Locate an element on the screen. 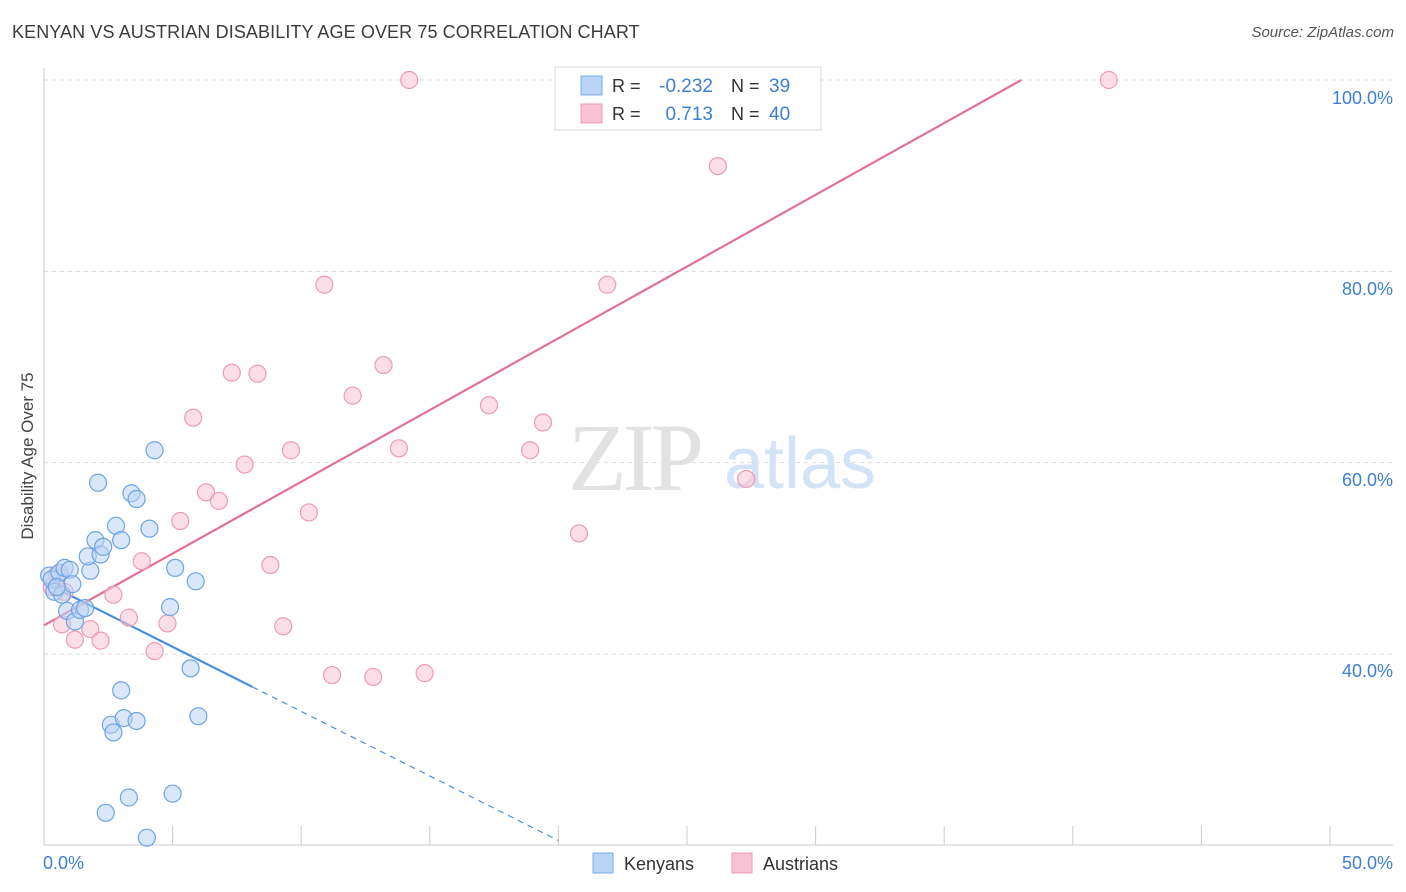 This screenshot has height=892, width=1406. legend-n-value-kenyans: 39 is located at coordinates (779, 86).